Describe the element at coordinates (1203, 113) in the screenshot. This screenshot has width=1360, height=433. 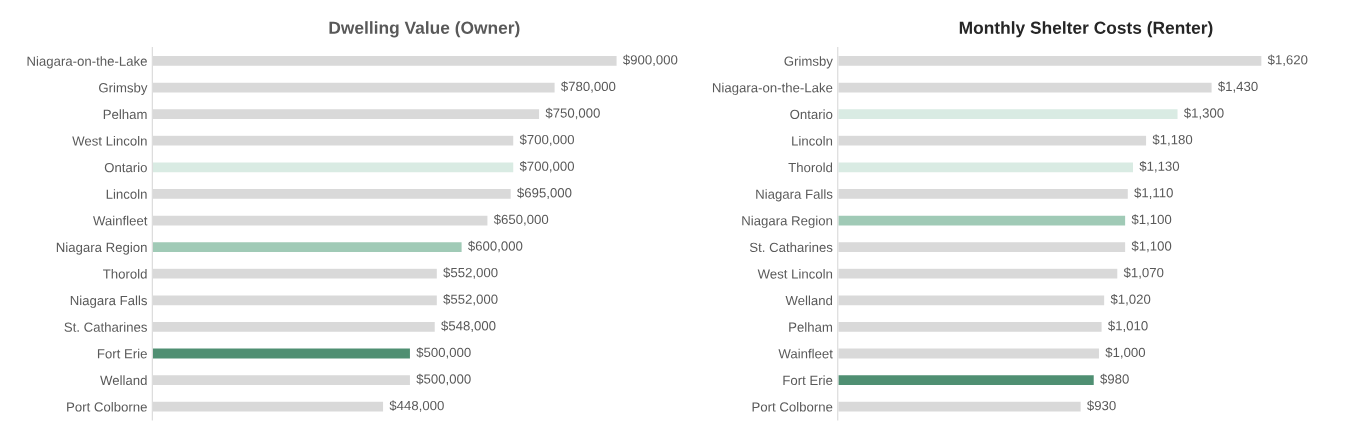
I see `data-label: $1,300` at that location.